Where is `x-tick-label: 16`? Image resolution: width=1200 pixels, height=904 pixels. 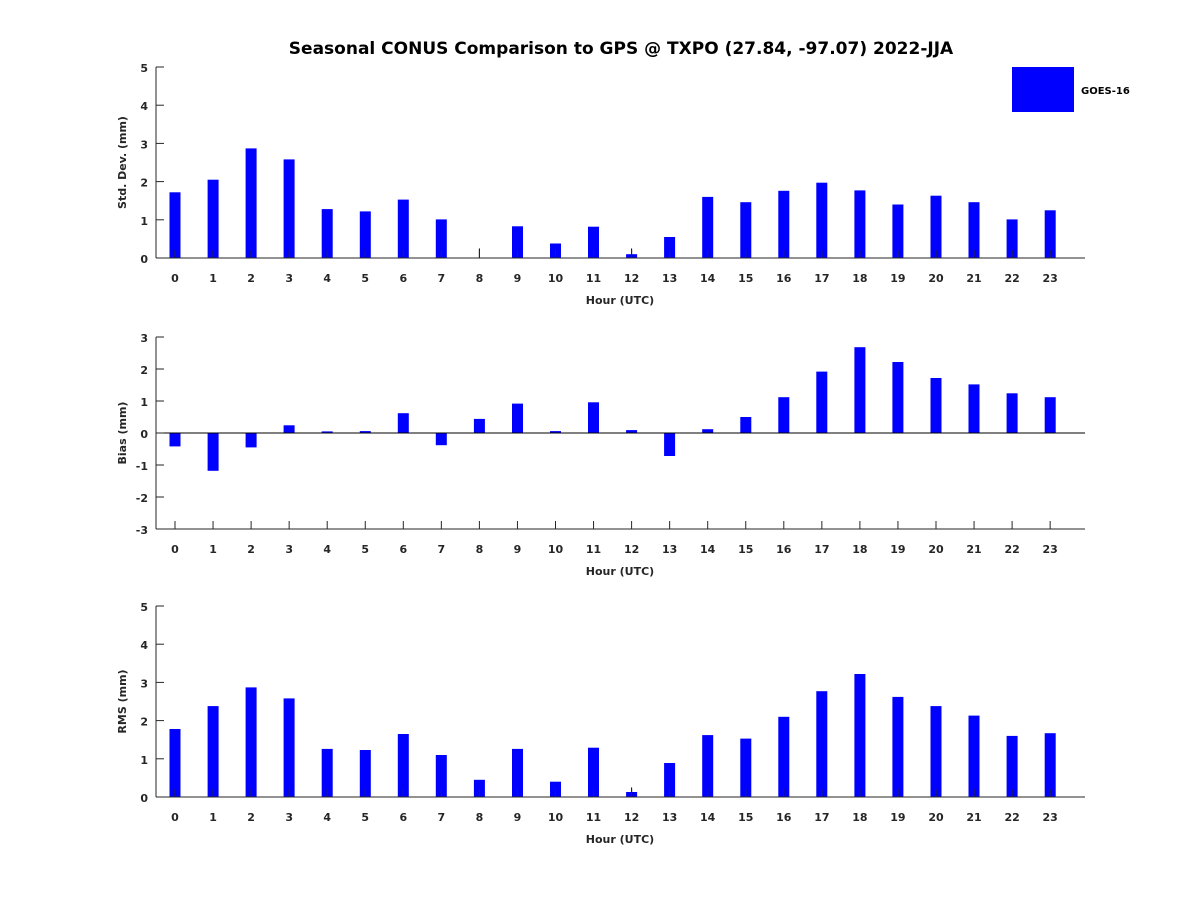
x-tick-label: 16 is located at coordinates (784, 817).